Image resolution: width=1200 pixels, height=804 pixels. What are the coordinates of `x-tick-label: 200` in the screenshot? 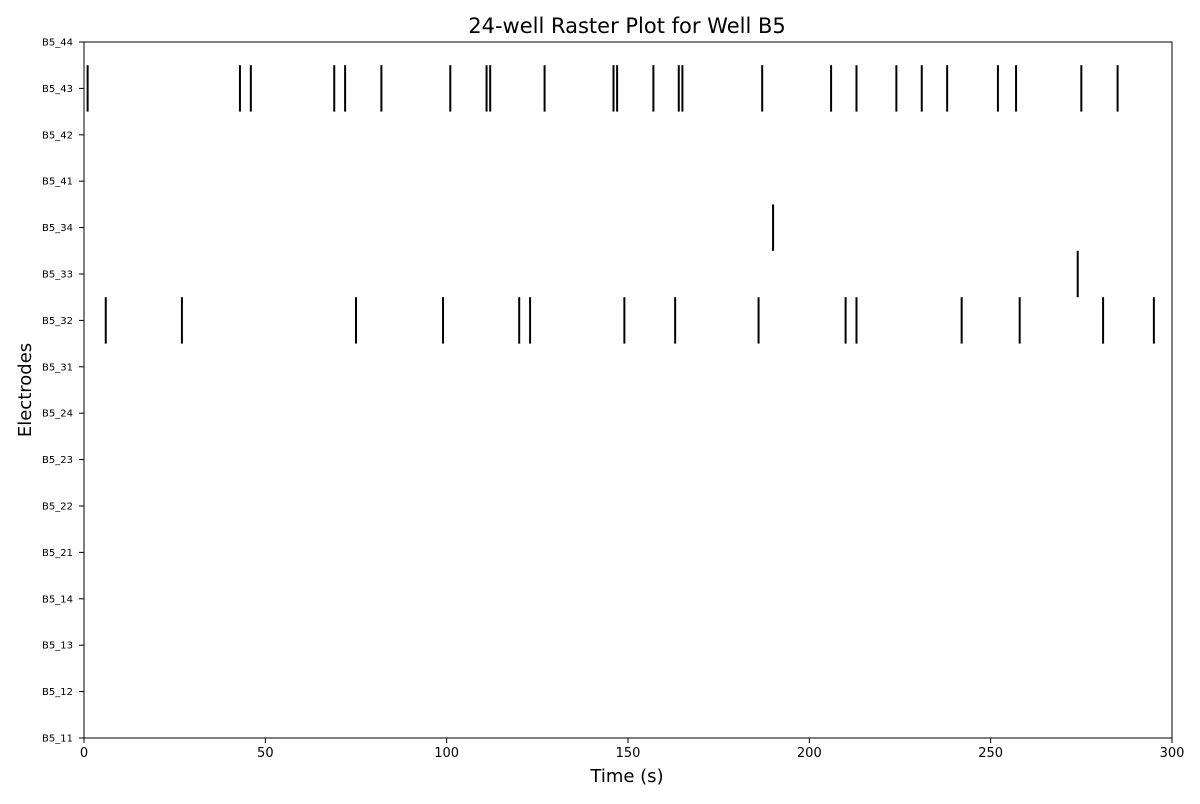 It's located at (809, 753).